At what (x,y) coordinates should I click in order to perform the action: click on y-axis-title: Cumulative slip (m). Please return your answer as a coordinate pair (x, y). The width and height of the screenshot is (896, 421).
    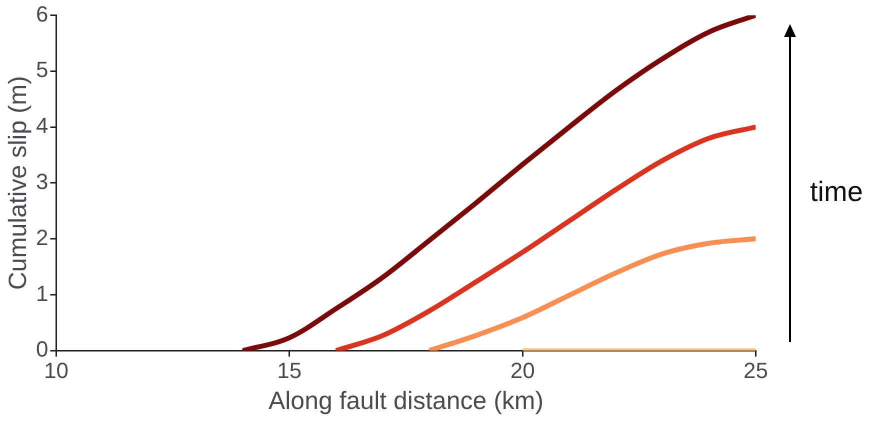
    Looking at the image, I should click on (18, 183).